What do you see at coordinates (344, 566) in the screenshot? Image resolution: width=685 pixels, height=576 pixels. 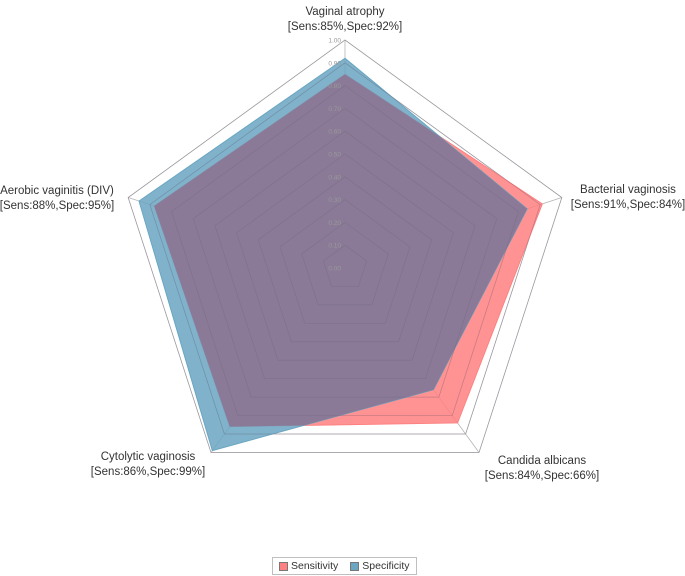 I see `chart-legend: Sensitivity Specificity` at bounding box center [344, 566].